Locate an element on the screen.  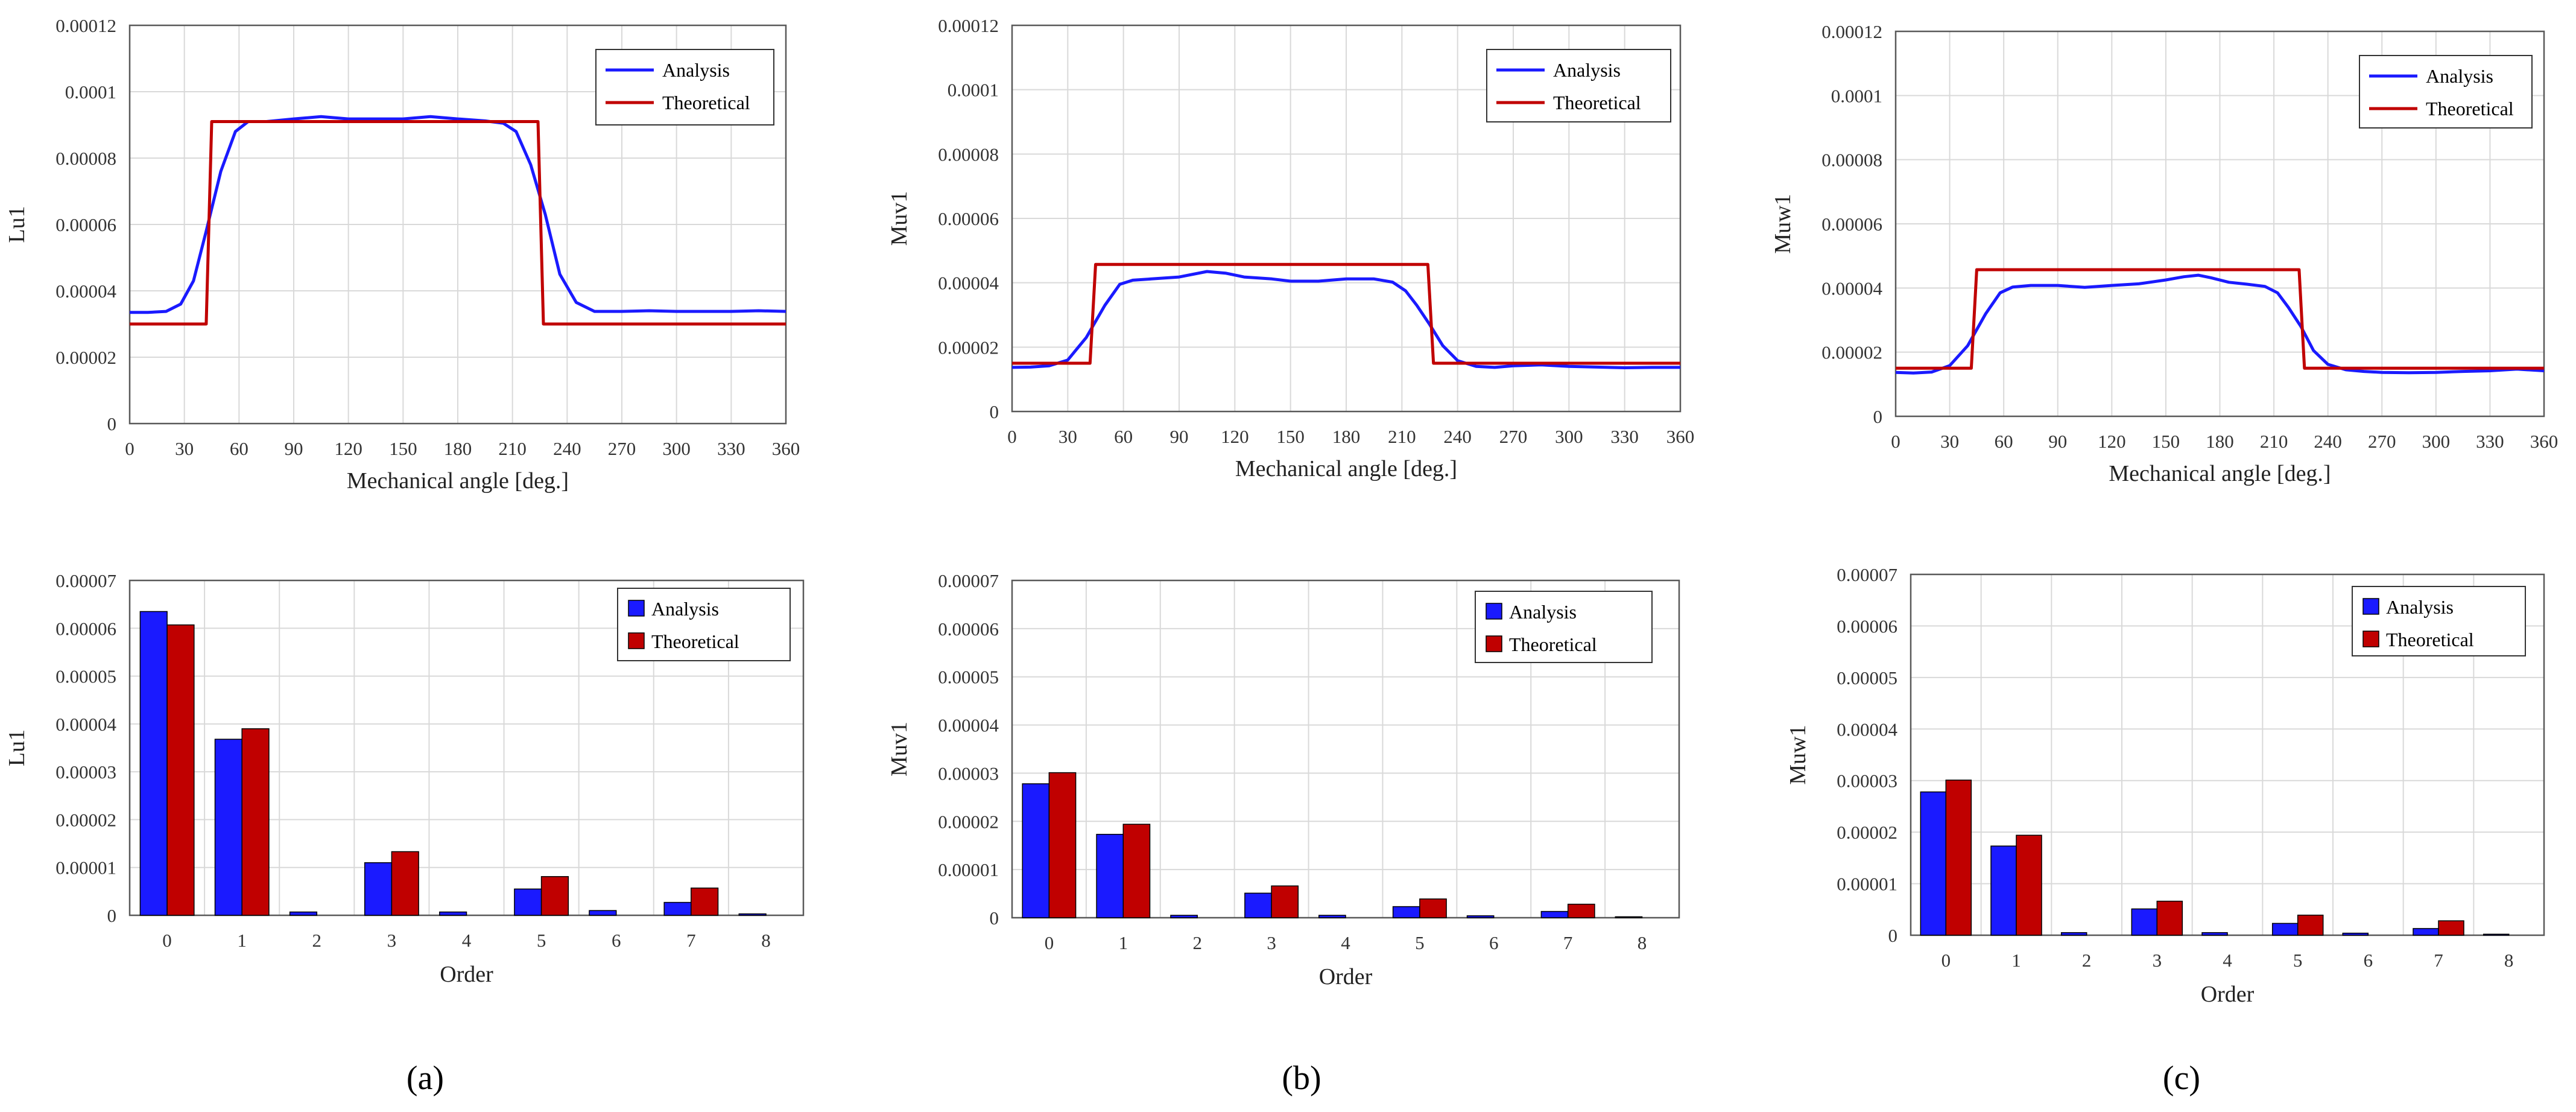
series-line-theoretical is located at coordinates (2220, 319).